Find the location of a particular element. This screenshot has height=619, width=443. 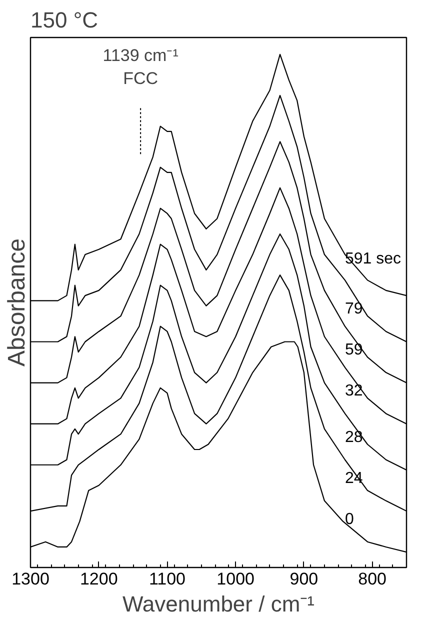

series-label: 28 is located at coordinates (353, 437).